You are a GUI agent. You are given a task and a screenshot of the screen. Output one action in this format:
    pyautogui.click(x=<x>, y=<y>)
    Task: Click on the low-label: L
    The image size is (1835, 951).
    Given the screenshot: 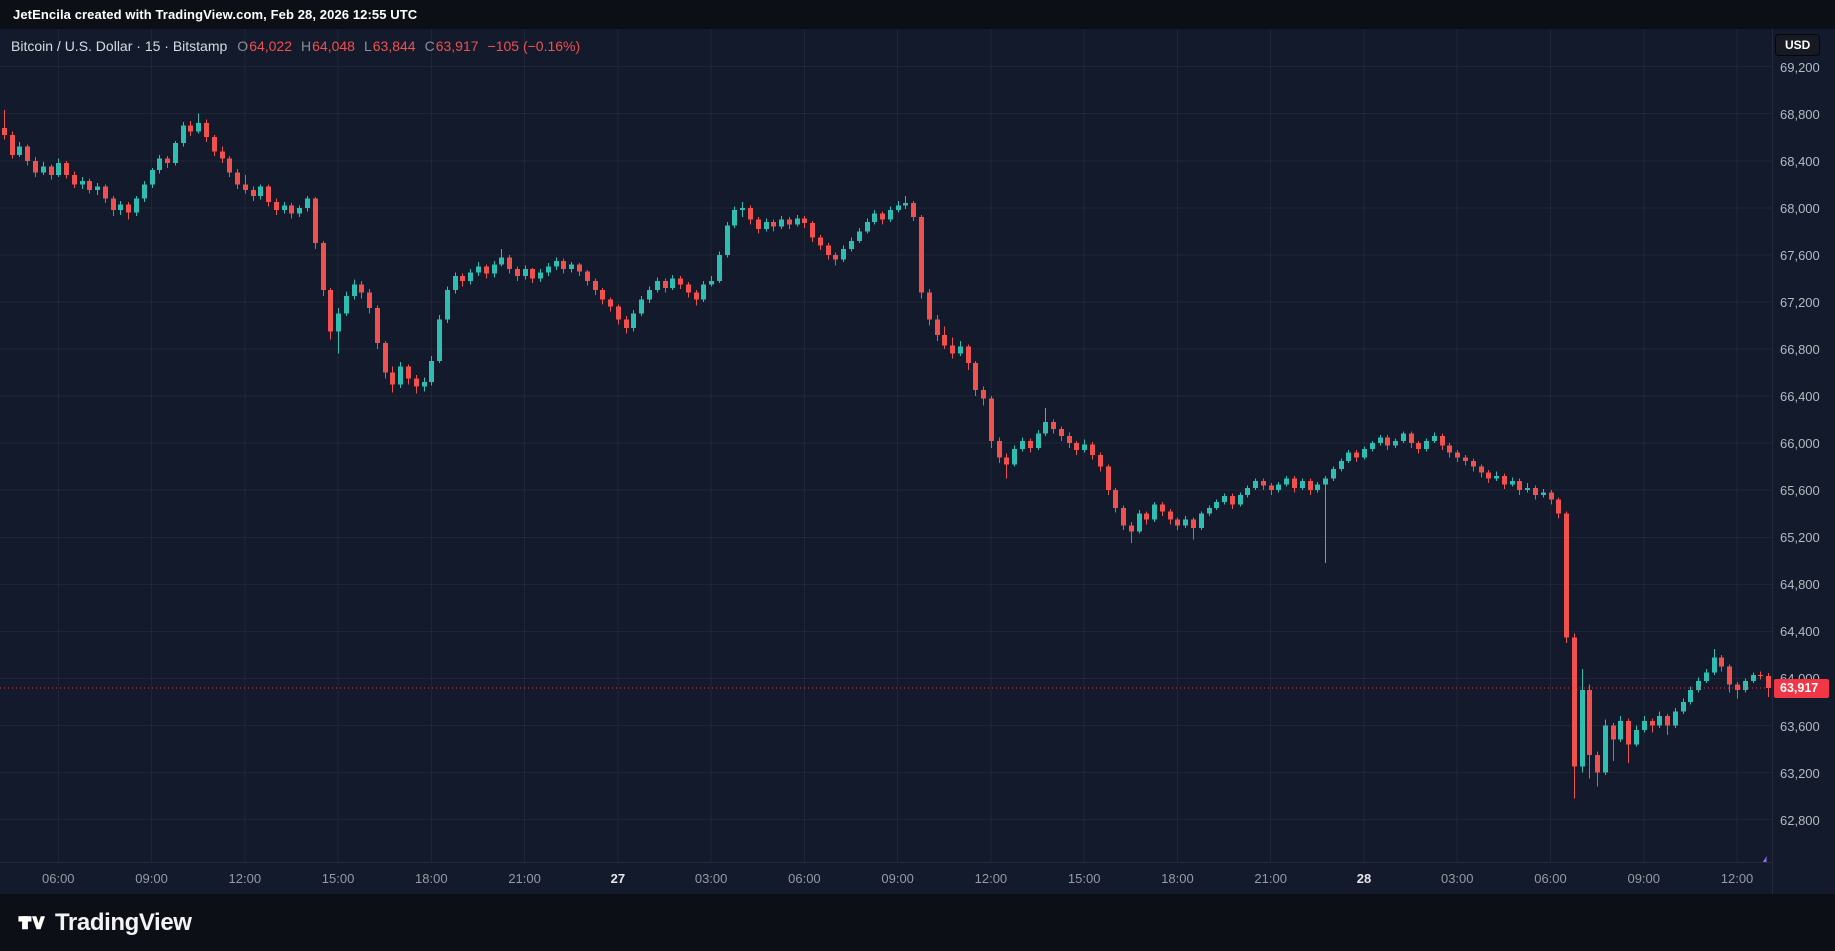 What is the action you would take?
    pyautogui.click(x=367, y=46)
    